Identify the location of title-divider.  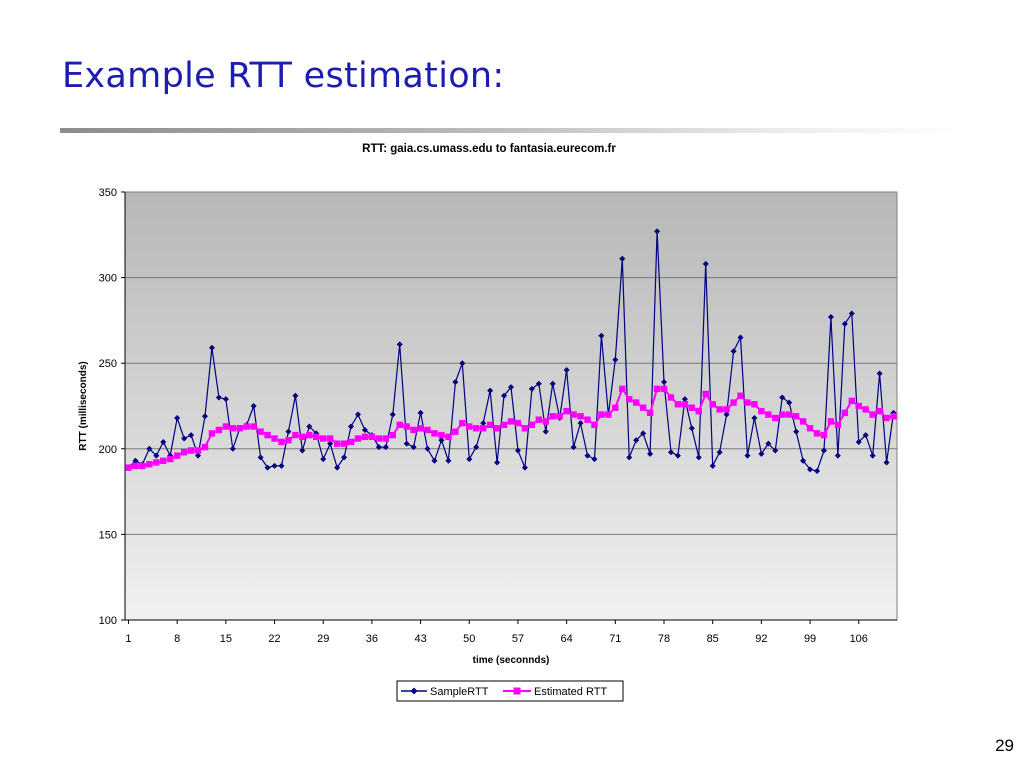
(510, 130).